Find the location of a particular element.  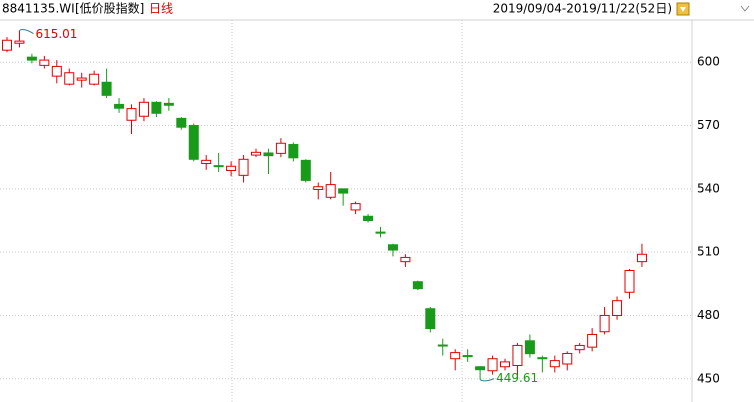

y-tick-label: 480 is located at coordinates (708, 315).